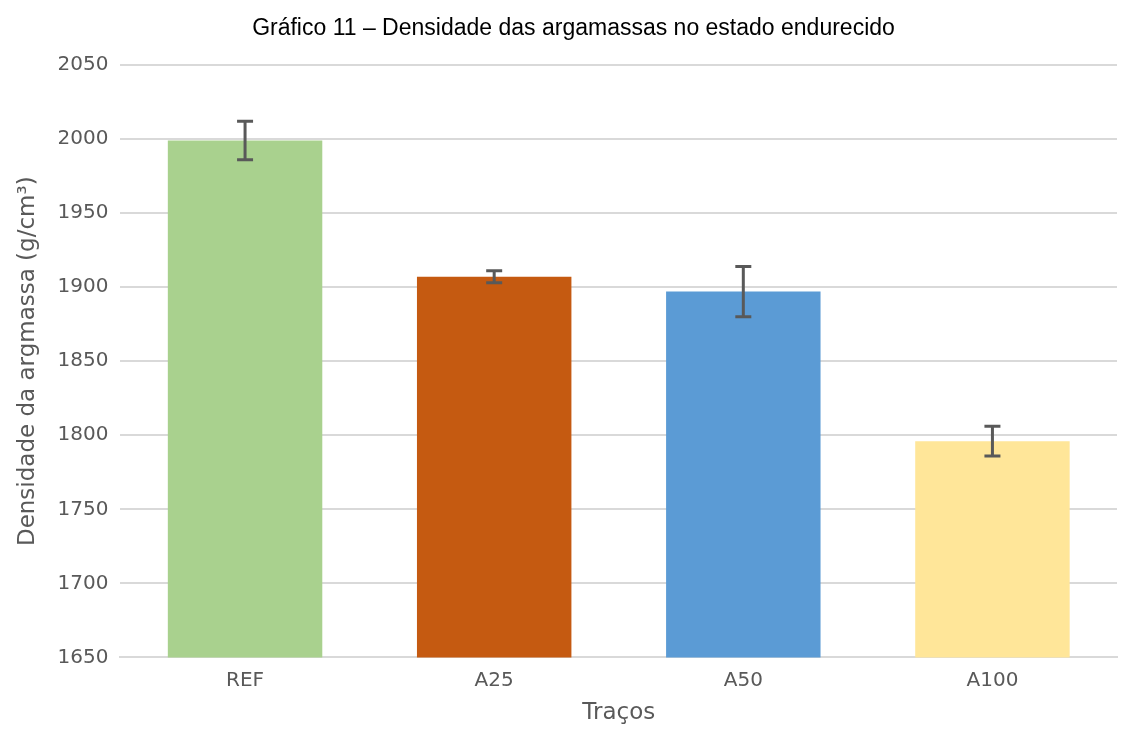 Image resolution: width=1147 pixels, height=754 pixels. What do you see at coordinates (83, 63) in the screenshot?
I see `y-tick-label: 2050` at bounding box center [83, 63].